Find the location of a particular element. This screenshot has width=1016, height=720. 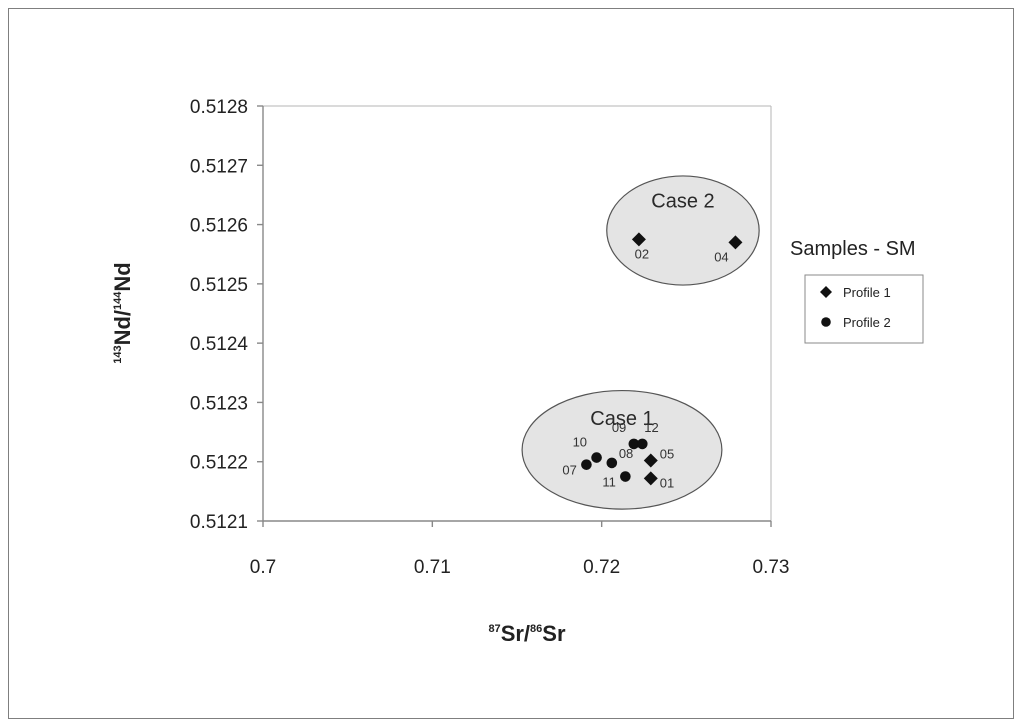

point-label-05: 05 is located at coordinates (667, 454).